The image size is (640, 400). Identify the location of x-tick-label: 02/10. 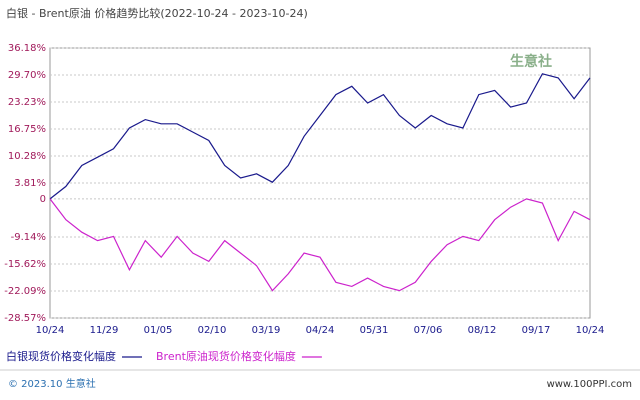
(212, 330).